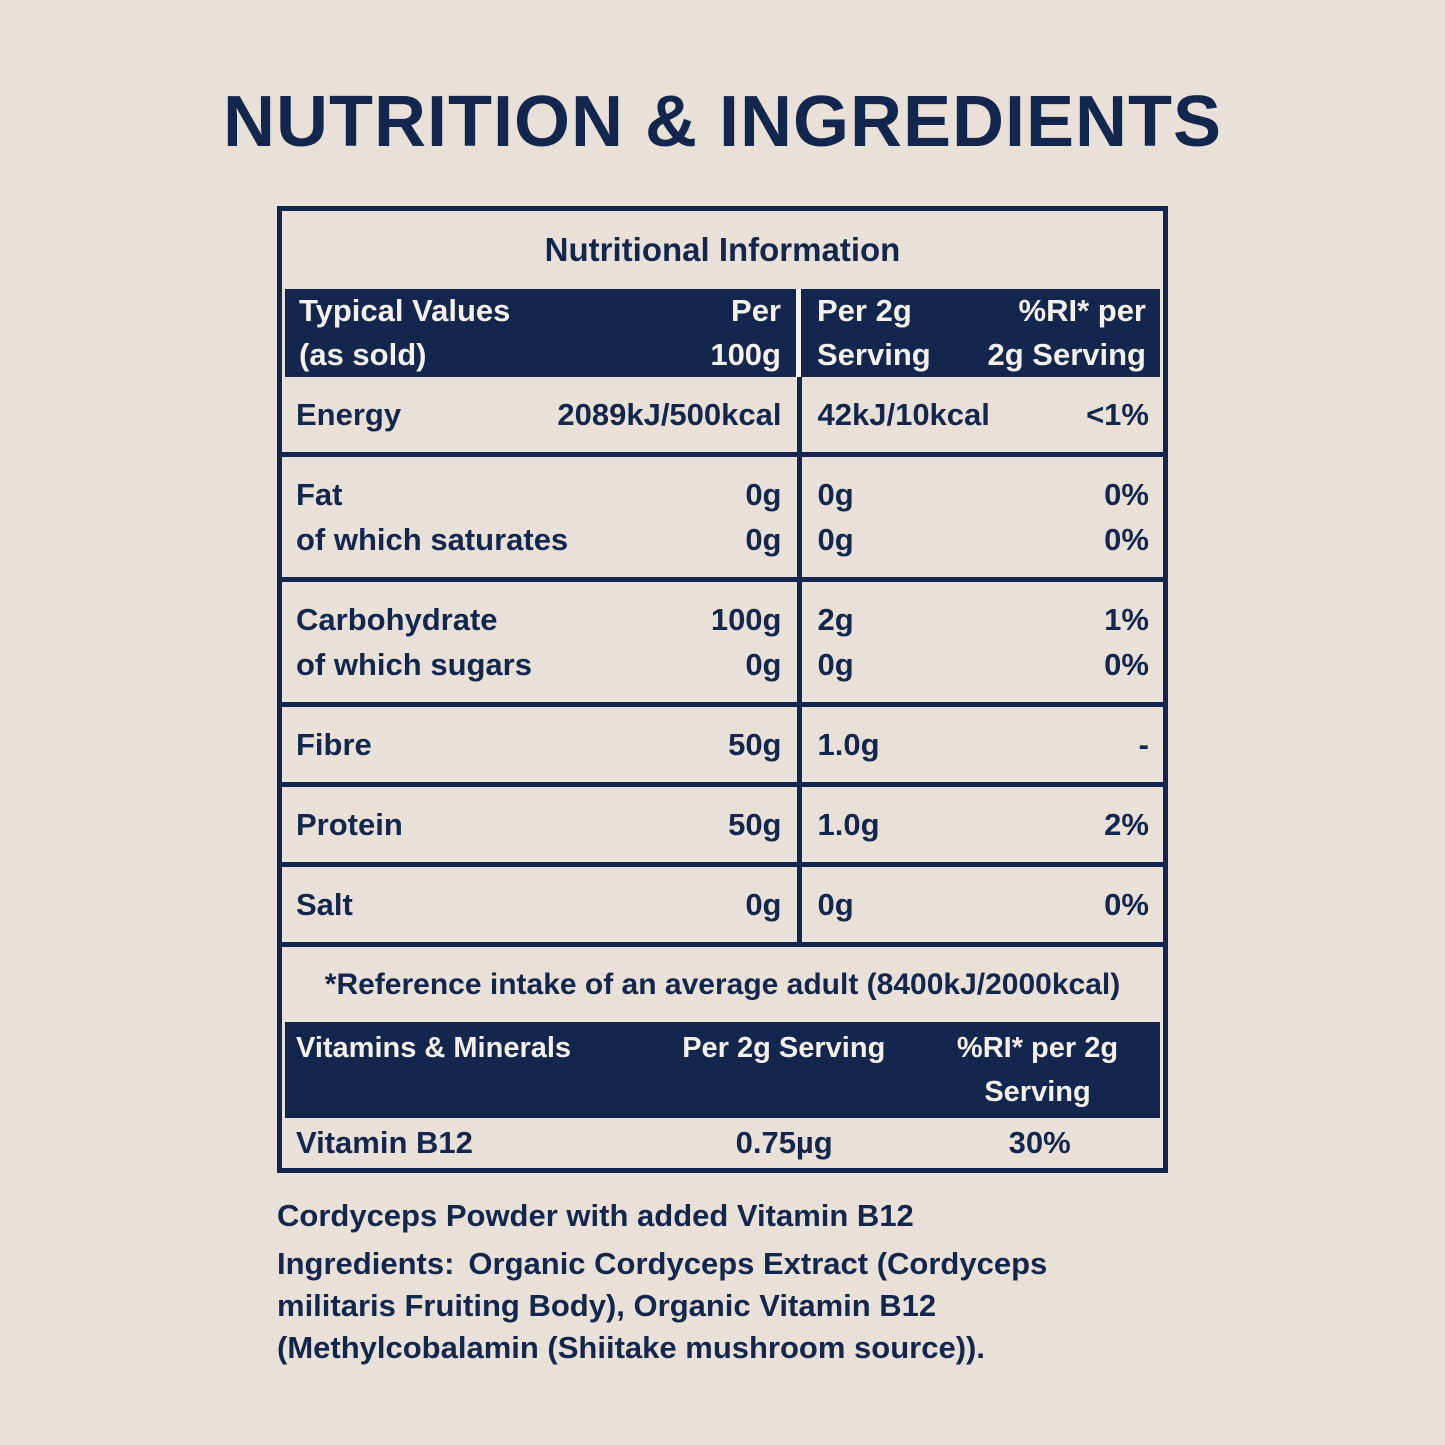 The height and width of the screenshot is (1445, 1445). I want to click on header-ri-per-2g: %RI* per 2g Serving, so click(1067, 333).